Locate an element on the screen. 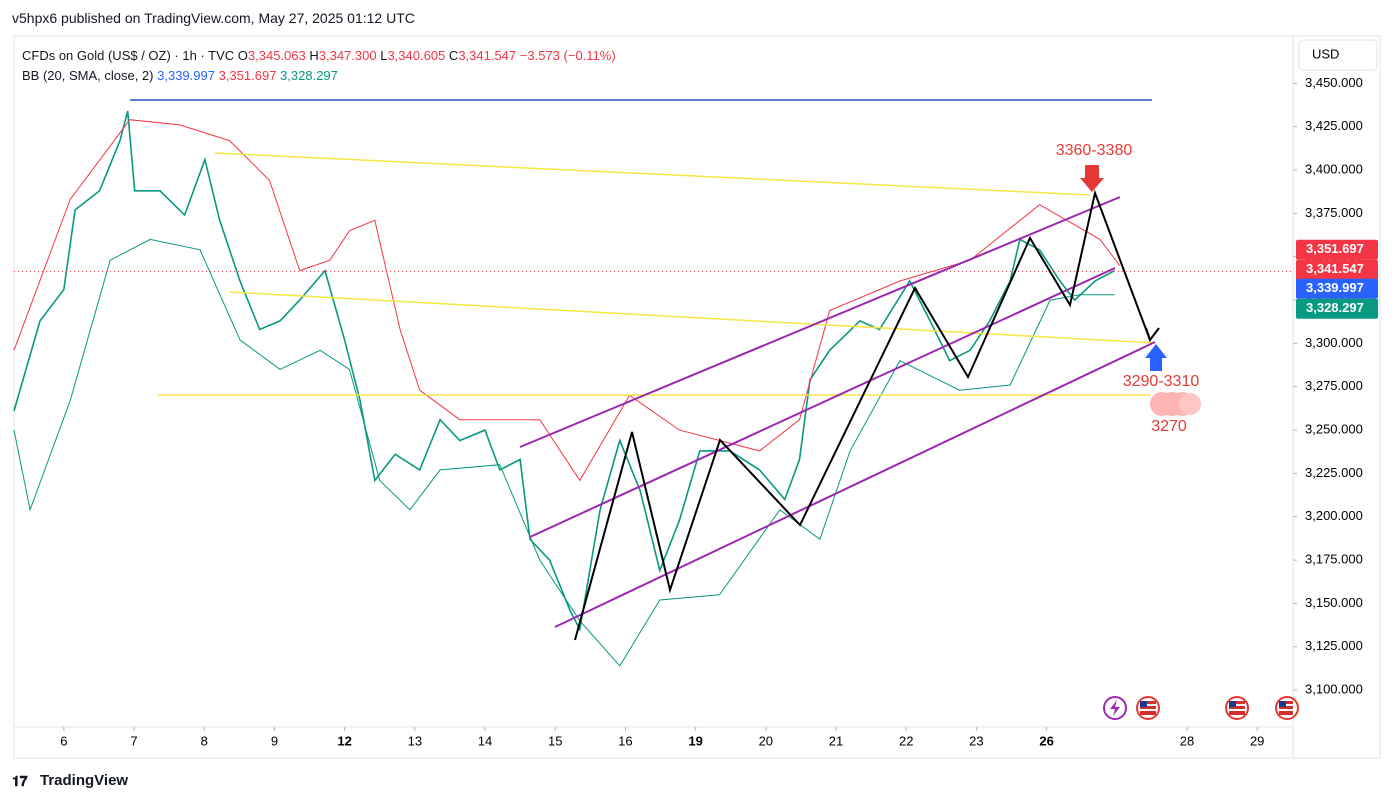 The height and width of the screenshot is (803, 1397). indicator: BB (20, SMA, close, 2) is located at coordinates (88, 75).